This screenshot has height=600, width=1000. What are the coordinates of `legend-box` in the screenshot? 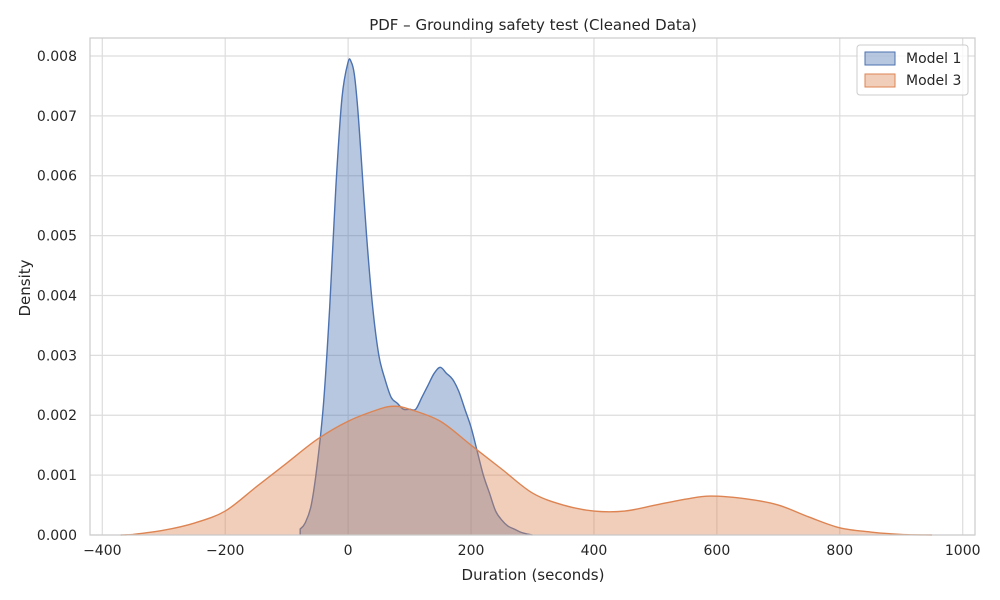 It's located at (912, 70).